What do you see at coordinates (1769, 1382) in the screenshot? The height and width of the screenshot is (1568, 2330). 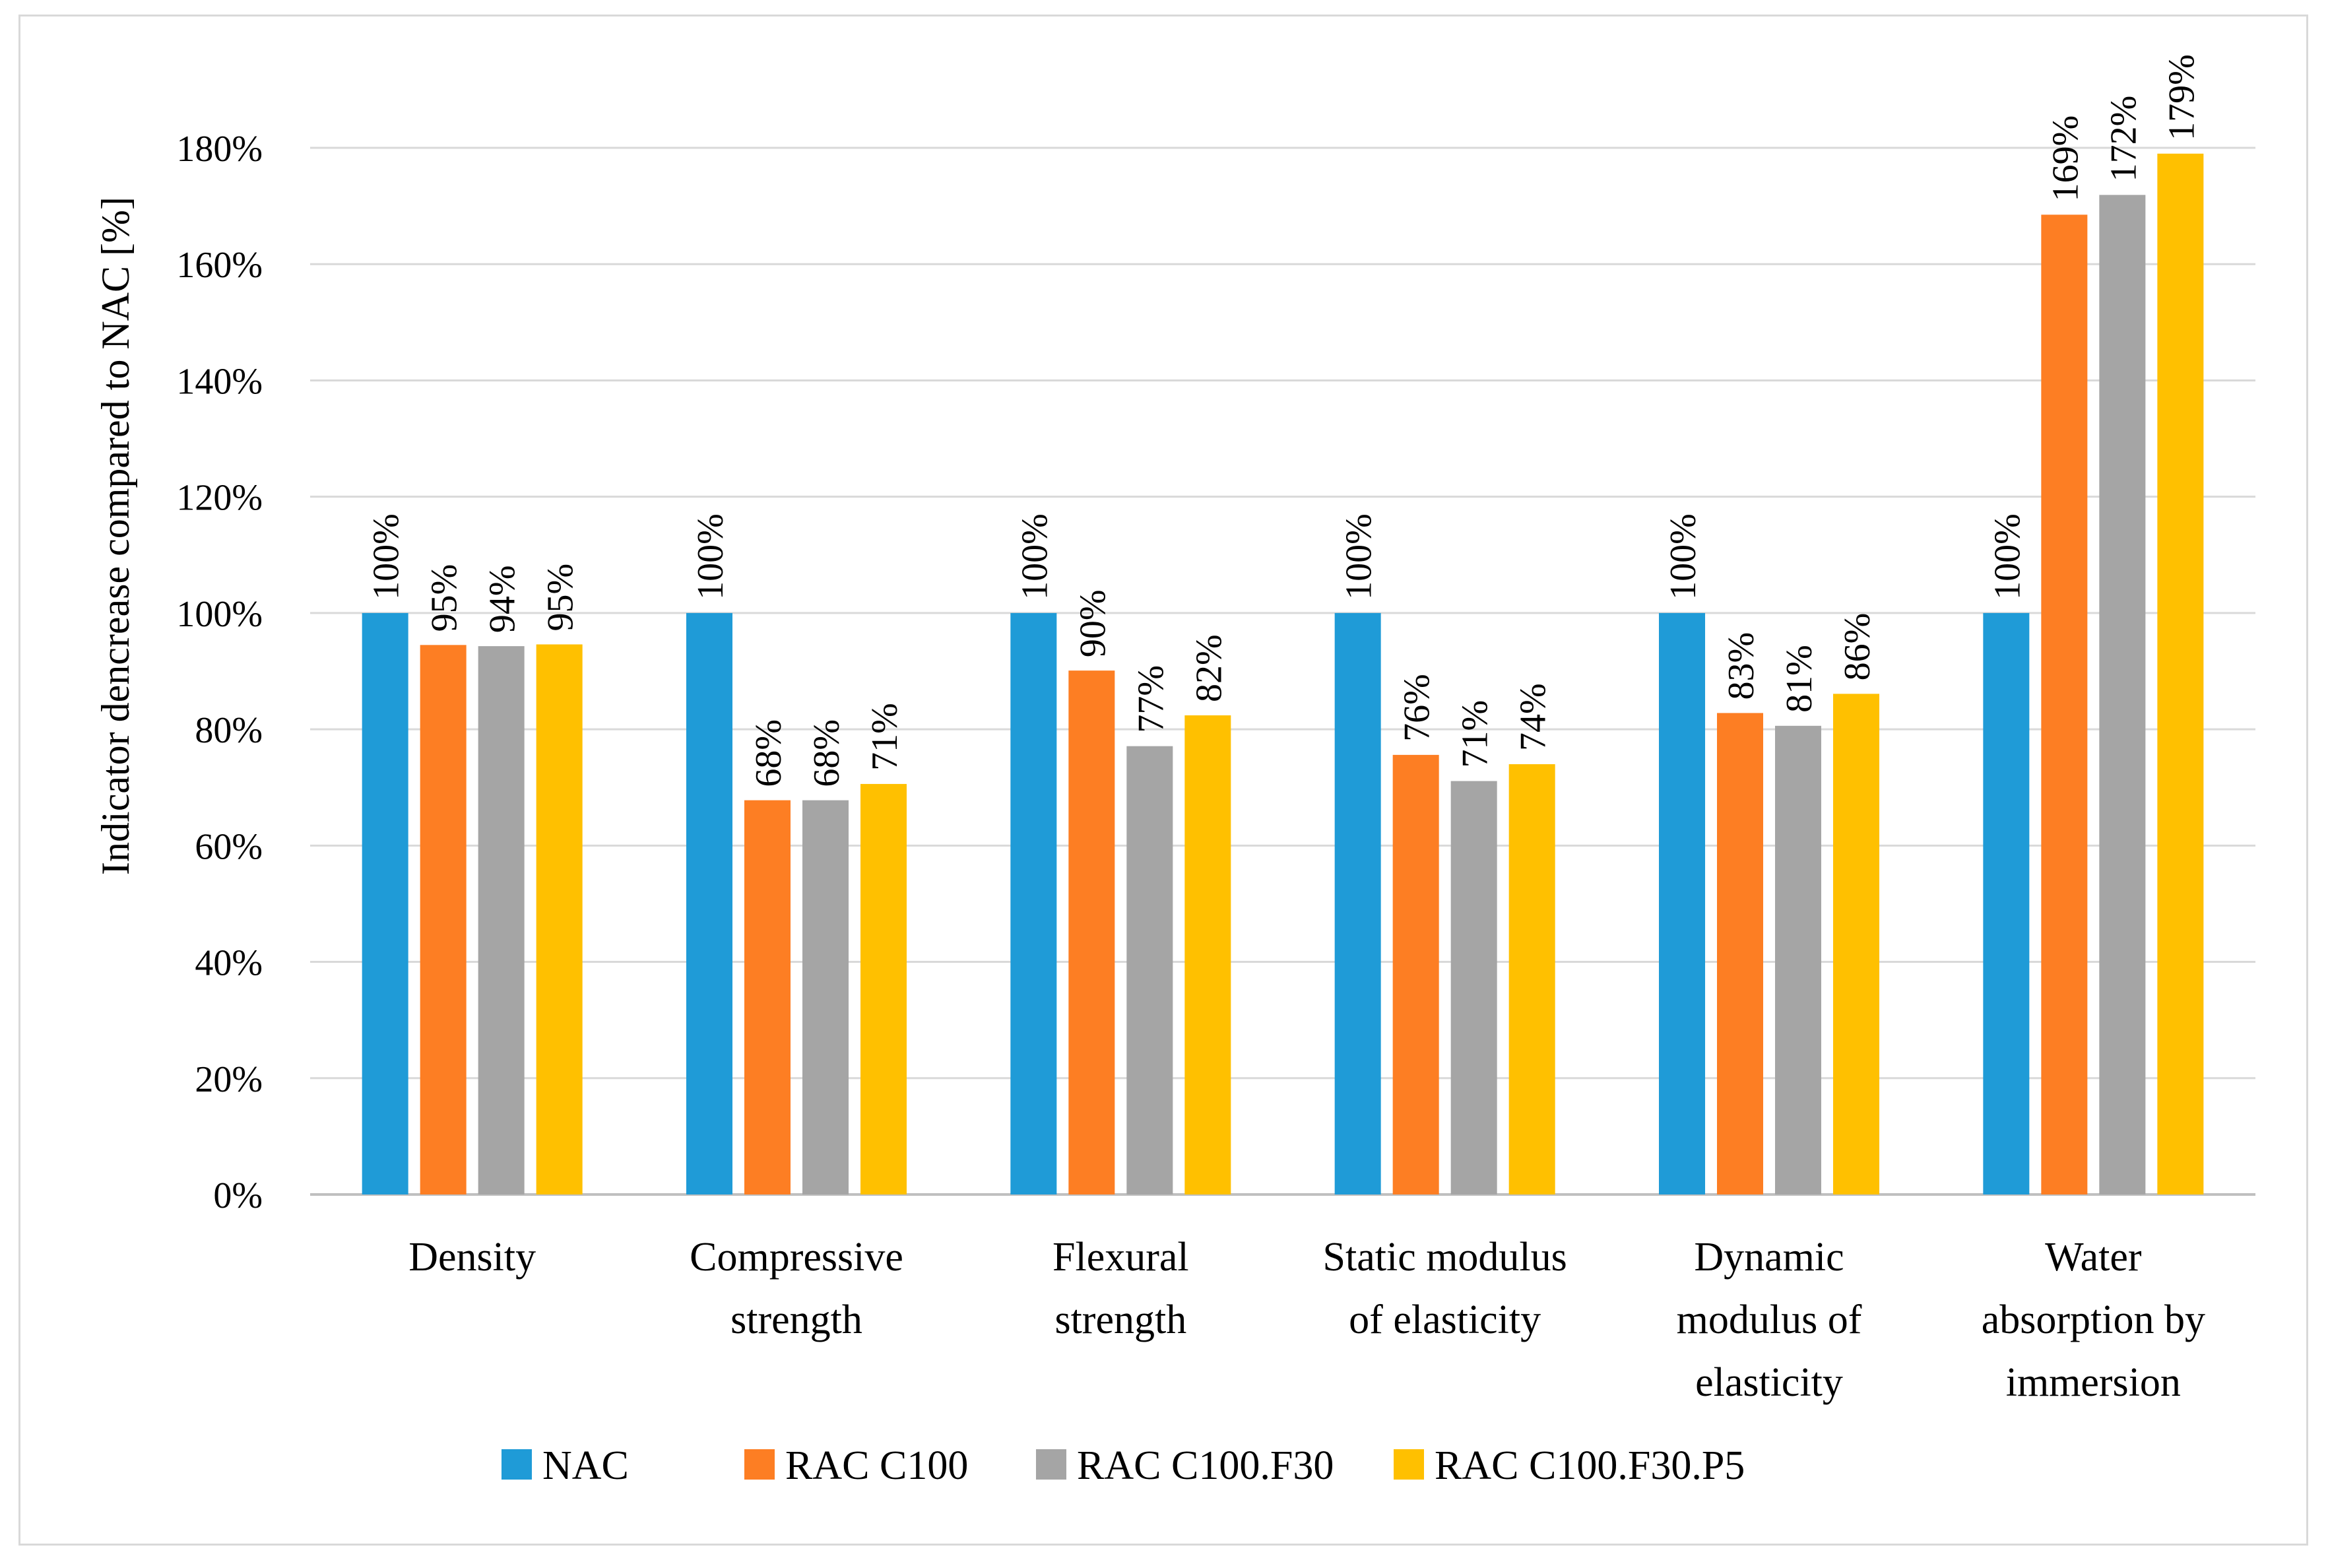 I see `x-category-label: elasticity` at bounding box center [1769, 1382].